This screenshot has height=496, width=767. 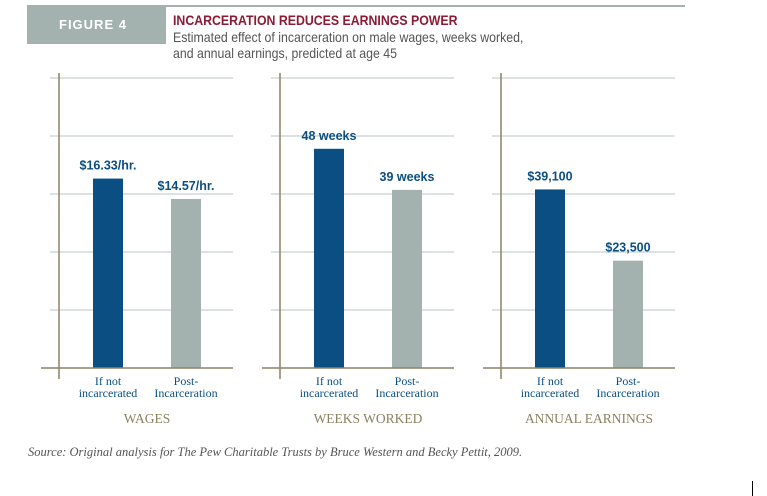 What do you see at coordinates (407, 177) in the screenshot?
I see `data-label: 39 weeks` at bounding box center [407, 177].